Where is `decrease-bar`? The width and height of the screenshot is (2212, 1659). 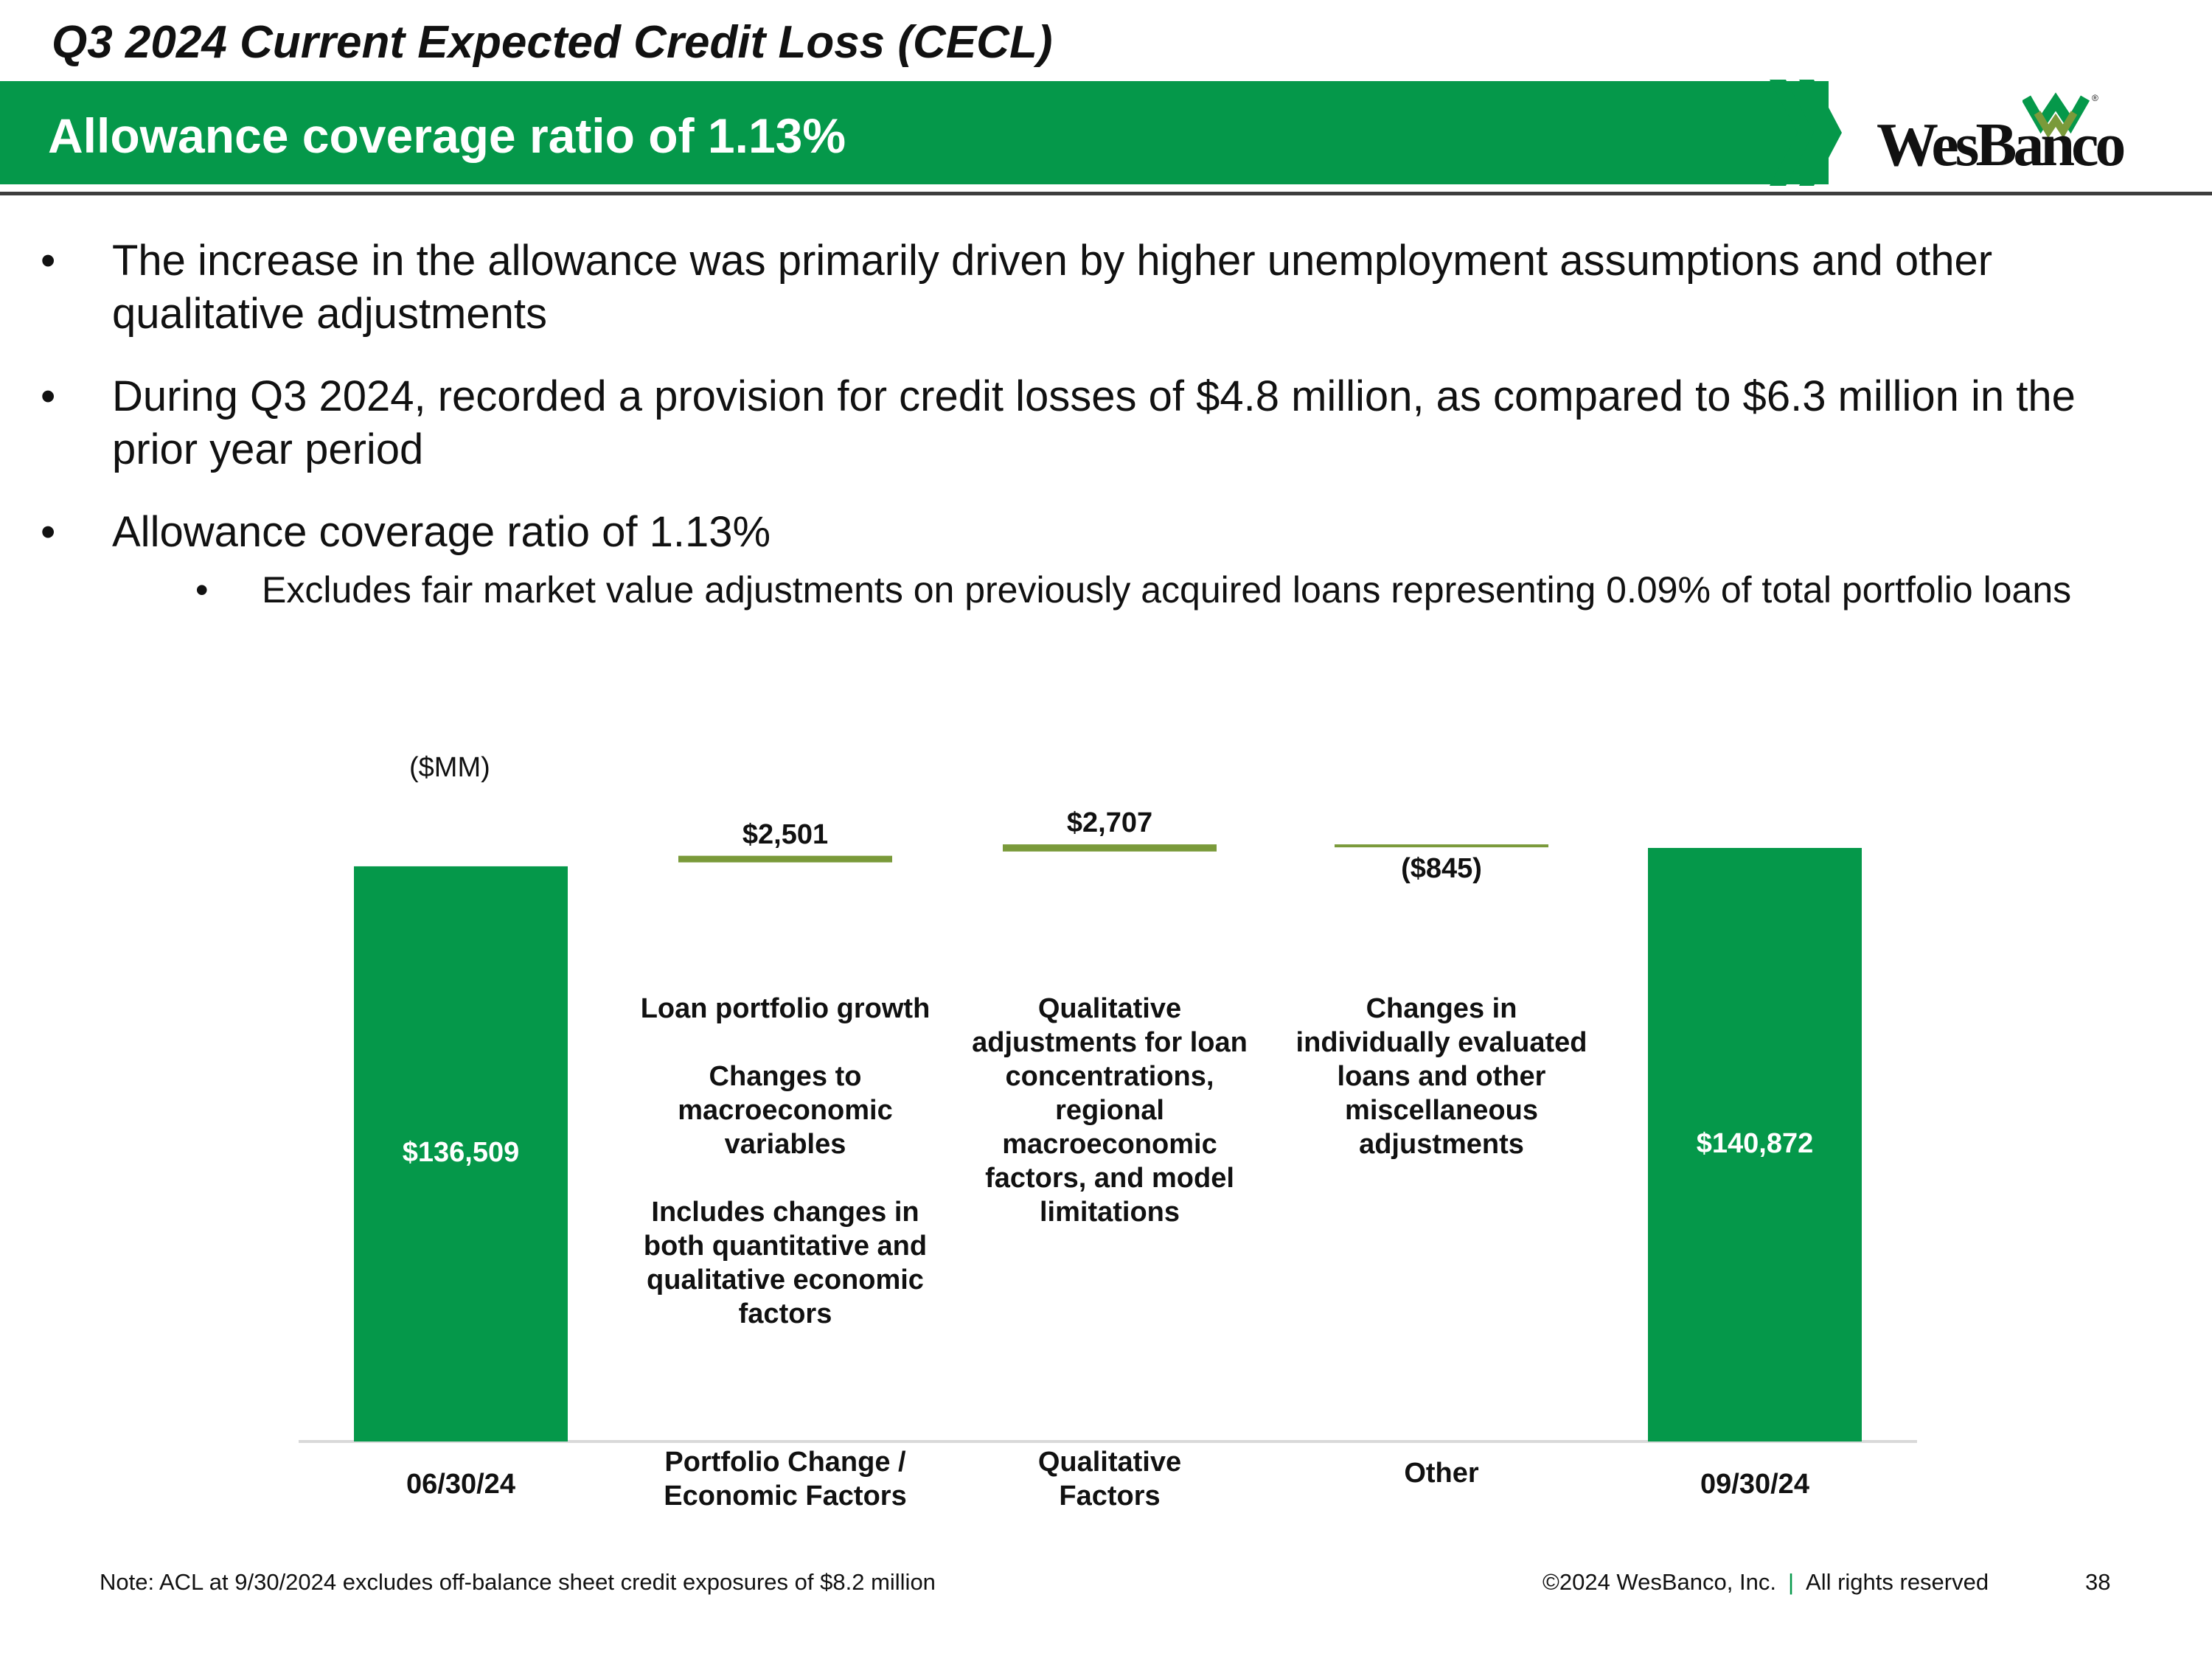
decrease-bar is located at coordinates (1441, 846).